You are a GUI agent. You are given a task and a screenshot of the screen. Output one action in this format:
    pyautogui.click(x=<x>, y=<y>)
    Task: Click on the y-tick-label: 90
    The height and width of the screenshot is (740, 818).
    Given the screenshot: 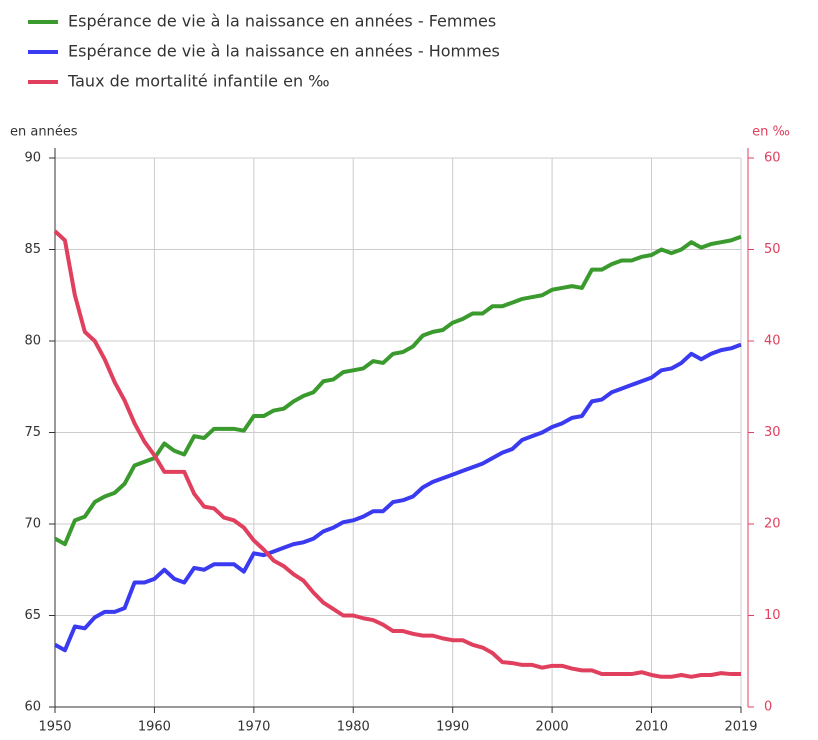 What is the action you would take?
    pyautogui.click(x=32, y=158)
    